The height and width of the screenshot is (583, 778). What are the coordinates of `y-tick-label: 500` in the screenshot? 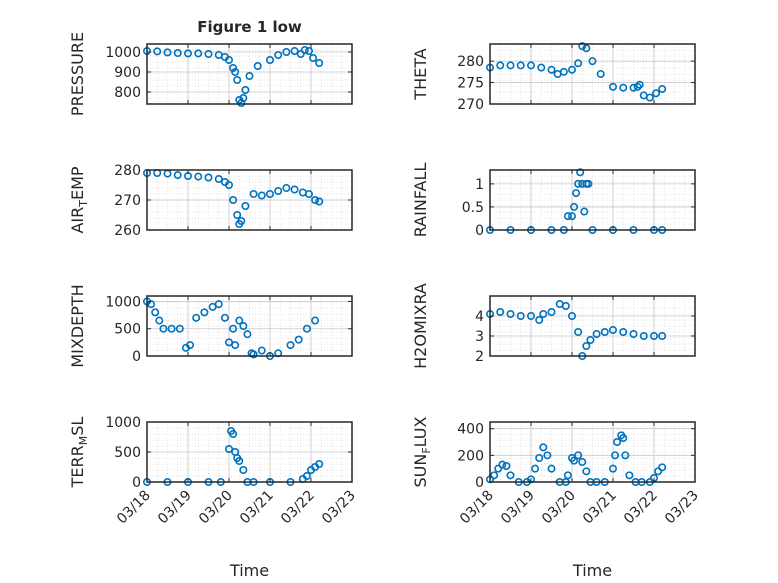 It's located at (127, 330).